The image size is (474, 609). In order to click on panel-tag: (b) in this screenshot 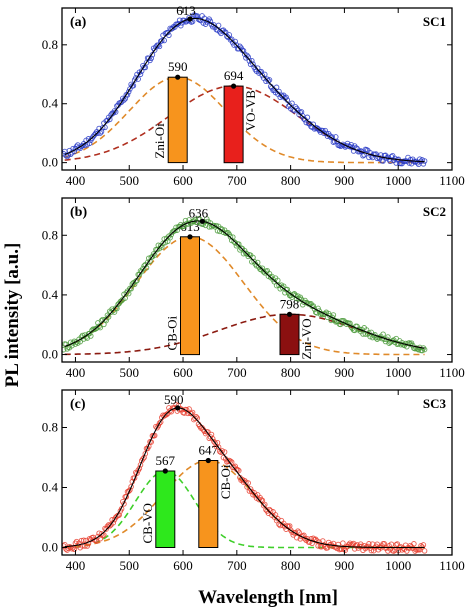, I will do `click(78, 212)`.